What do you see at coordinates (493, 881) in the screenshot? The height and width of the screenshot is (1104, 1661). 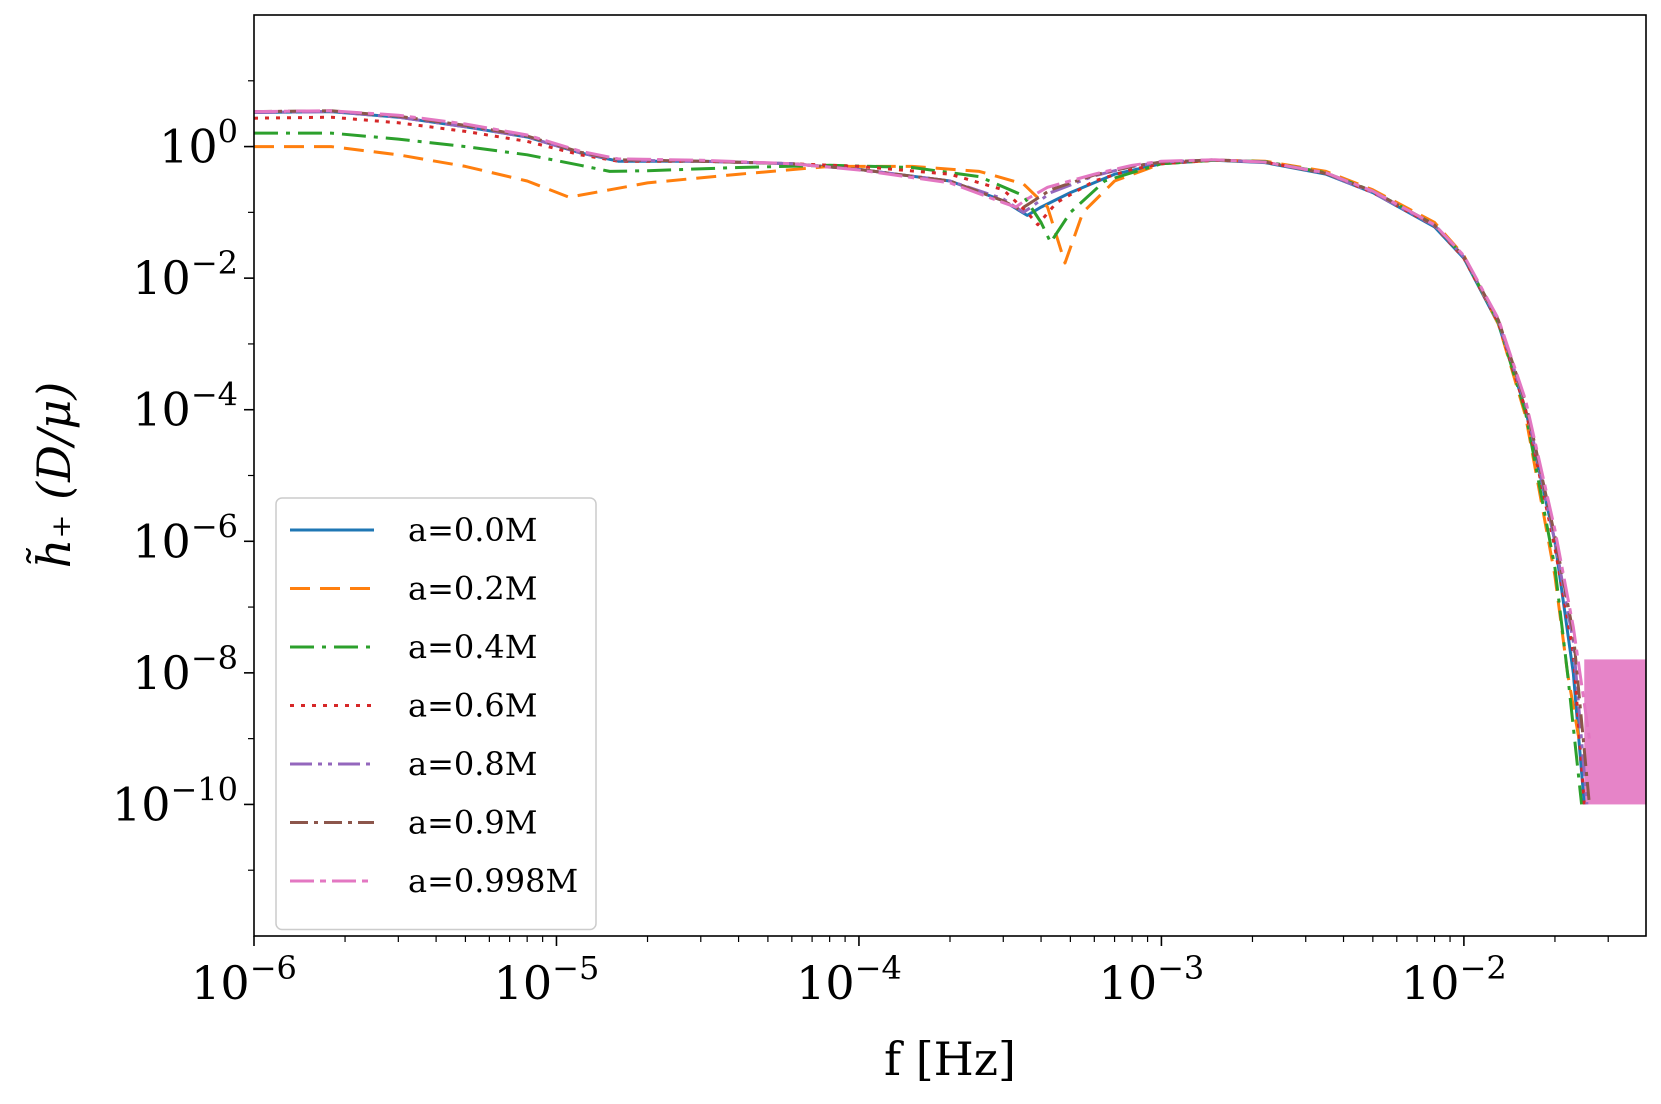 I see `legend-label-6: a=0.998M` at bounding box center [493, 881].